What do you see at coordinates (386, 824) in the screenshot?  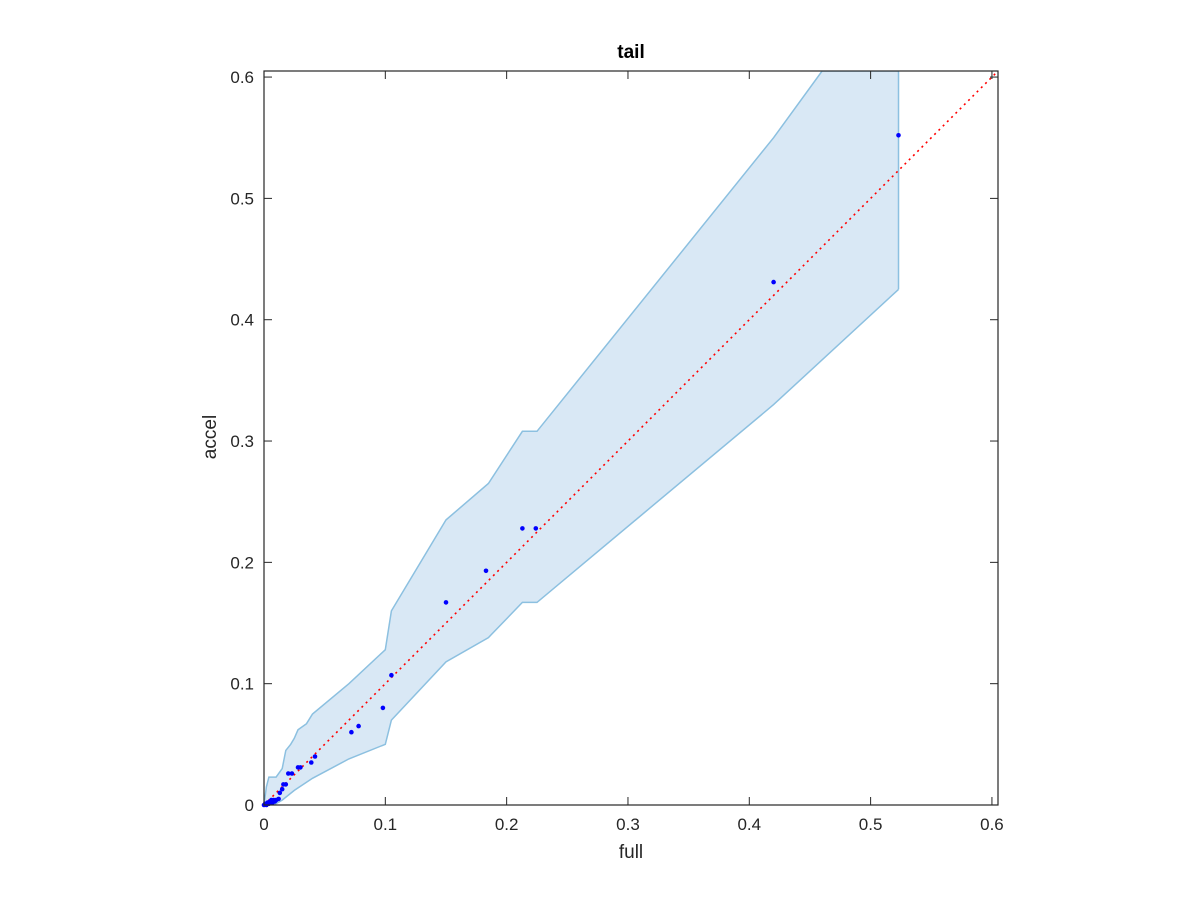 I see `x-tick-label: 0.1` at bounding box center [386, 824].